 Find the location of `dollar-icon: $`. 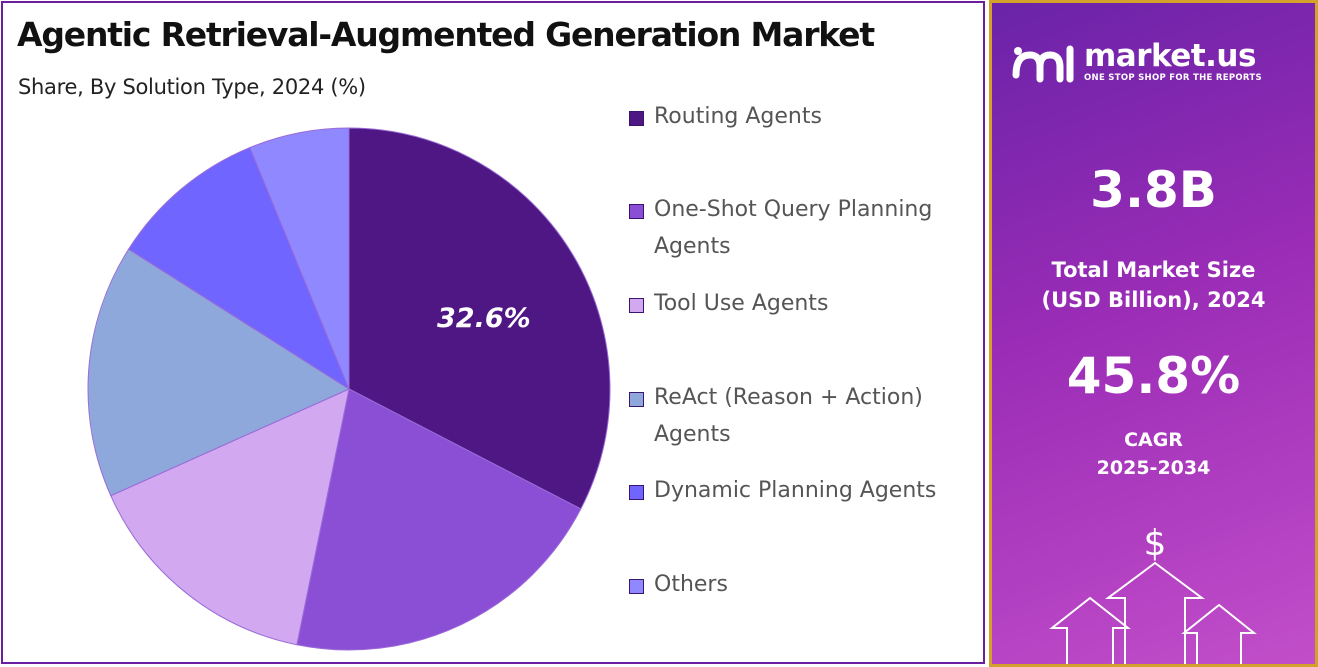

dollar-icon: $ is located at coordinates (1155, 543).